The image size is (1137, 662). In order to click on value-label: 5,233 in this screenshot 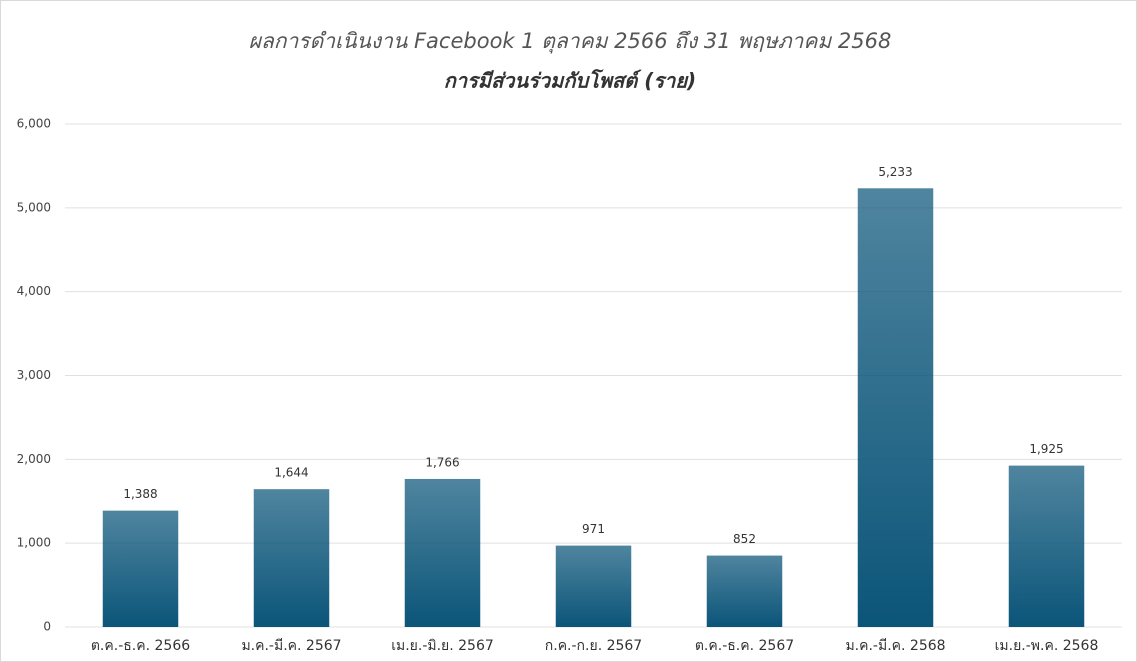, I will do `click(895, 172)`.